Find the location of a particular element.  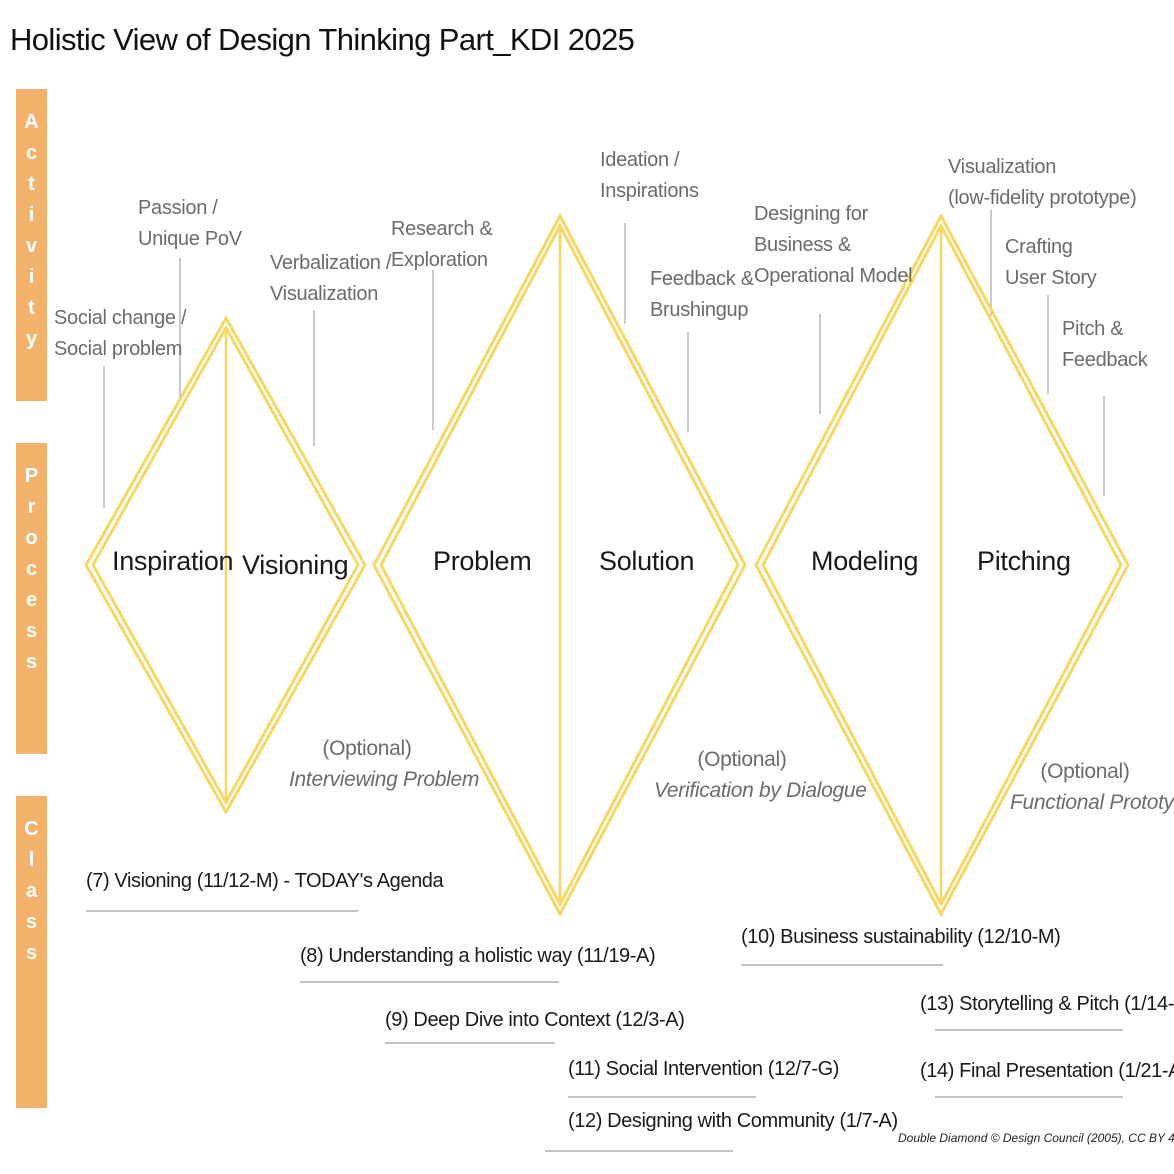

activity-label-line: Crafting is located at coordinates (1039, 247).